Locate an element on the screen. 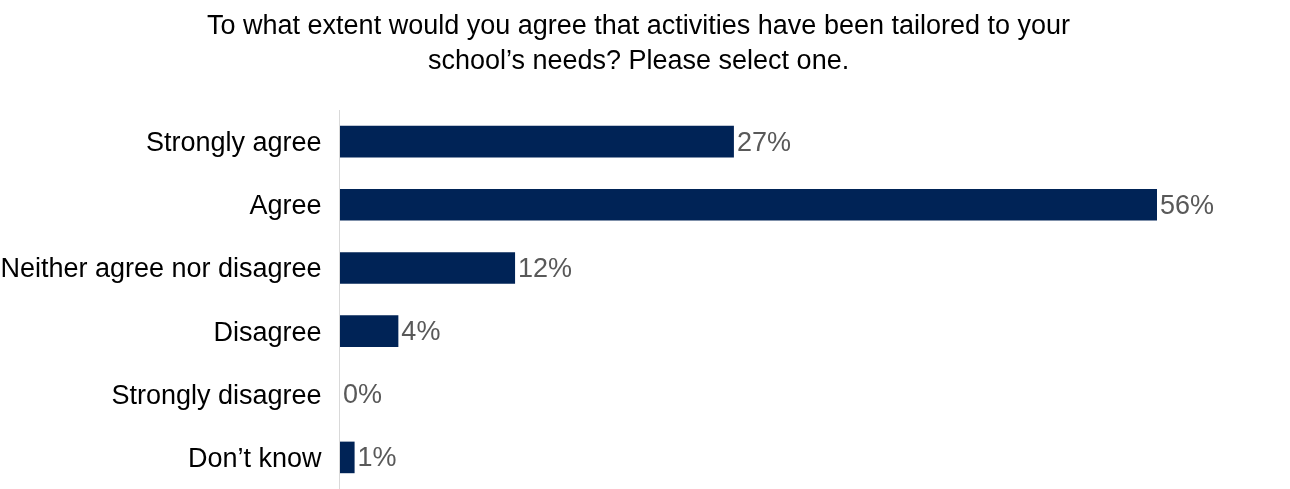 The image size is (1290, 489). data-label: 56% is located at coordinates (1187, 204).